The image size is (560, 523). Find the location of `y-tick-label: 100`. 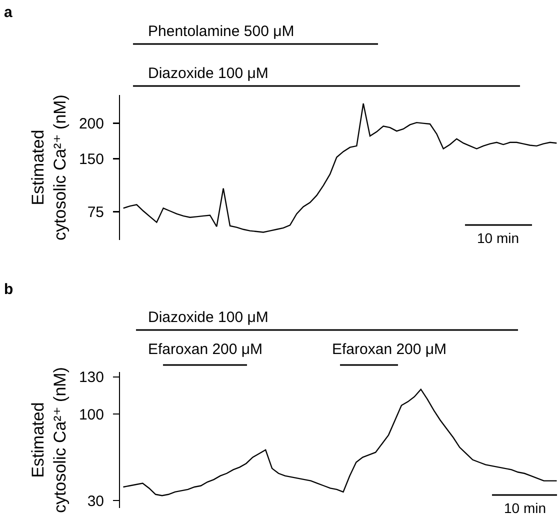

y-tick-label: 100 is located at coordinates (91, 415).